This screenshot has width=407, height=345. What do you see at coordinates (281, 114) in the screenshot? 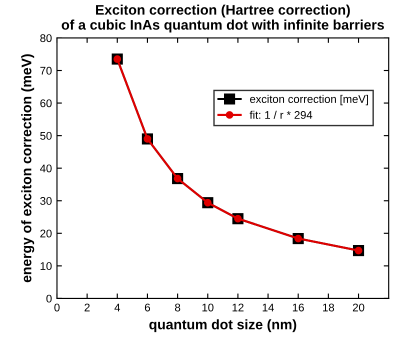
I see `legend-label: fit: 1 / r * 294` at bounding box center [281, 114].